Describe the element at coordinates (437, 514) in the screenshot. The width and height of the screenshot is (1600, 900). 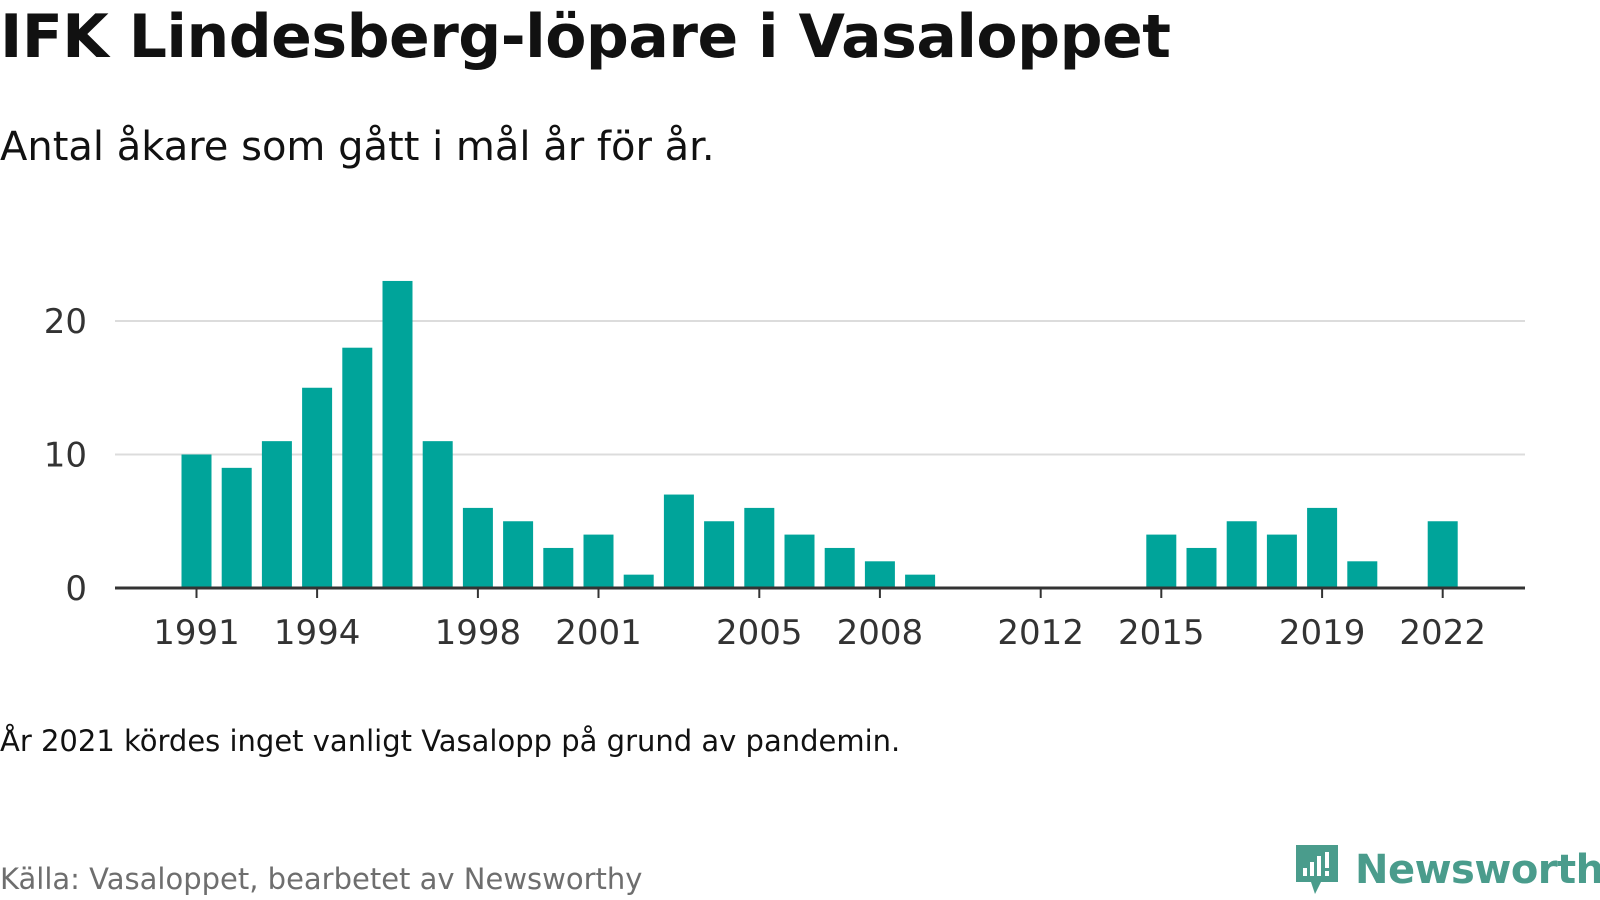
I see `bar-1997` at that location.